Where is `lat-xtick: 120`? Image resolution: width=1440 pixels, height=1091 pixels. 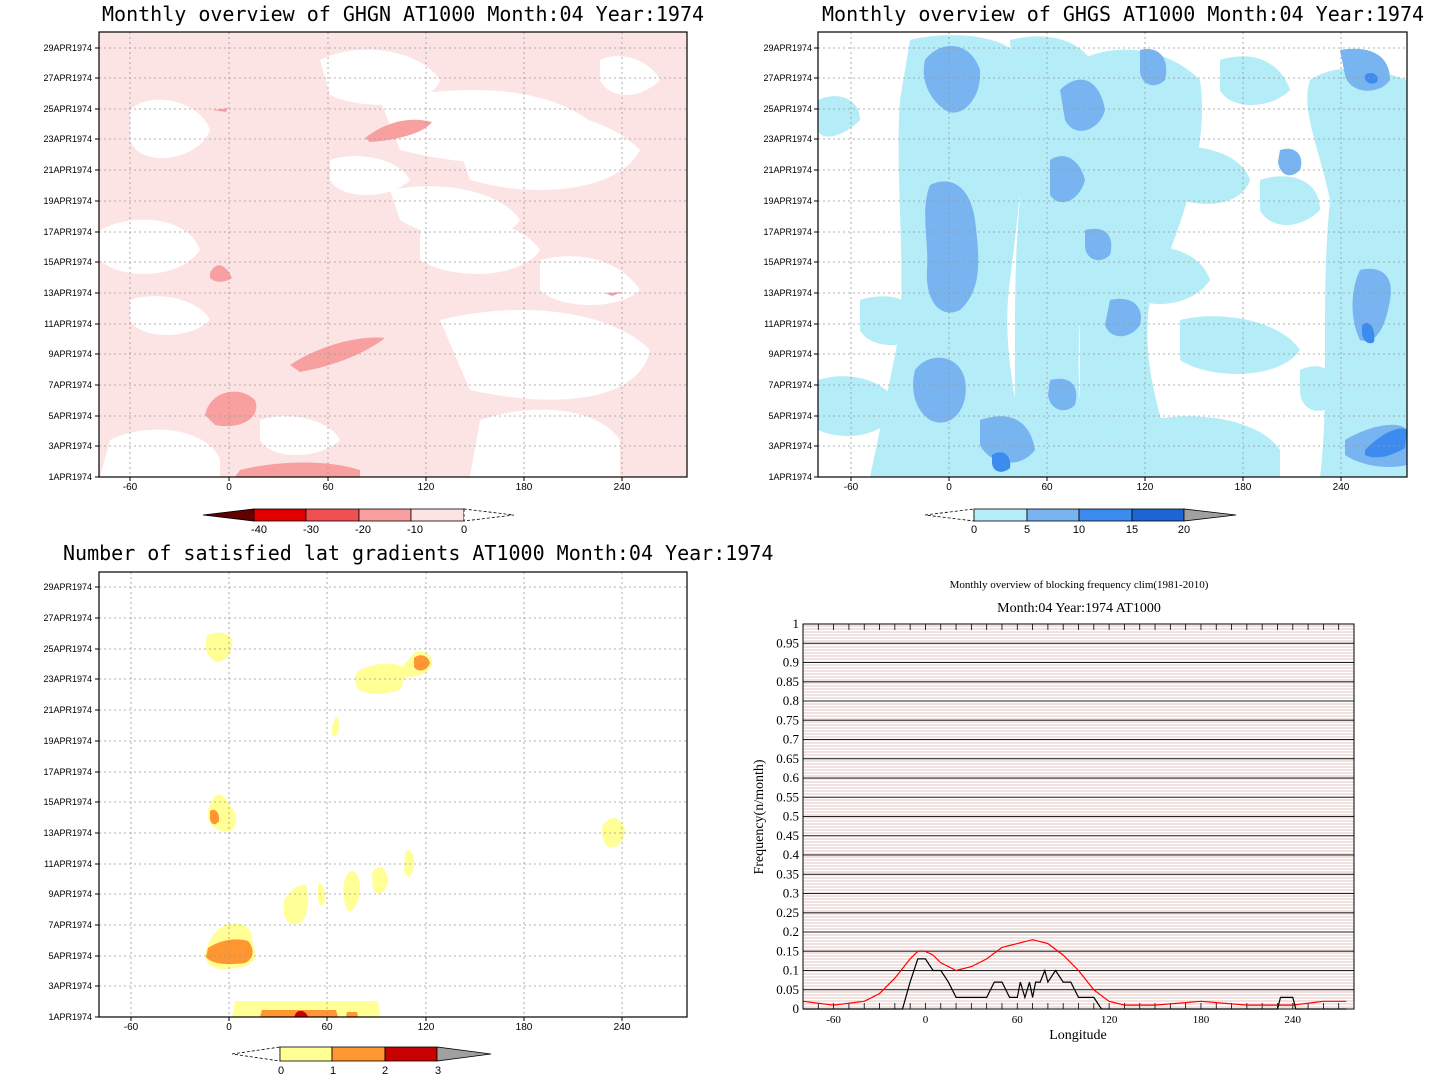
lat-xtick: 120 is located at coordinates (426, 1027).